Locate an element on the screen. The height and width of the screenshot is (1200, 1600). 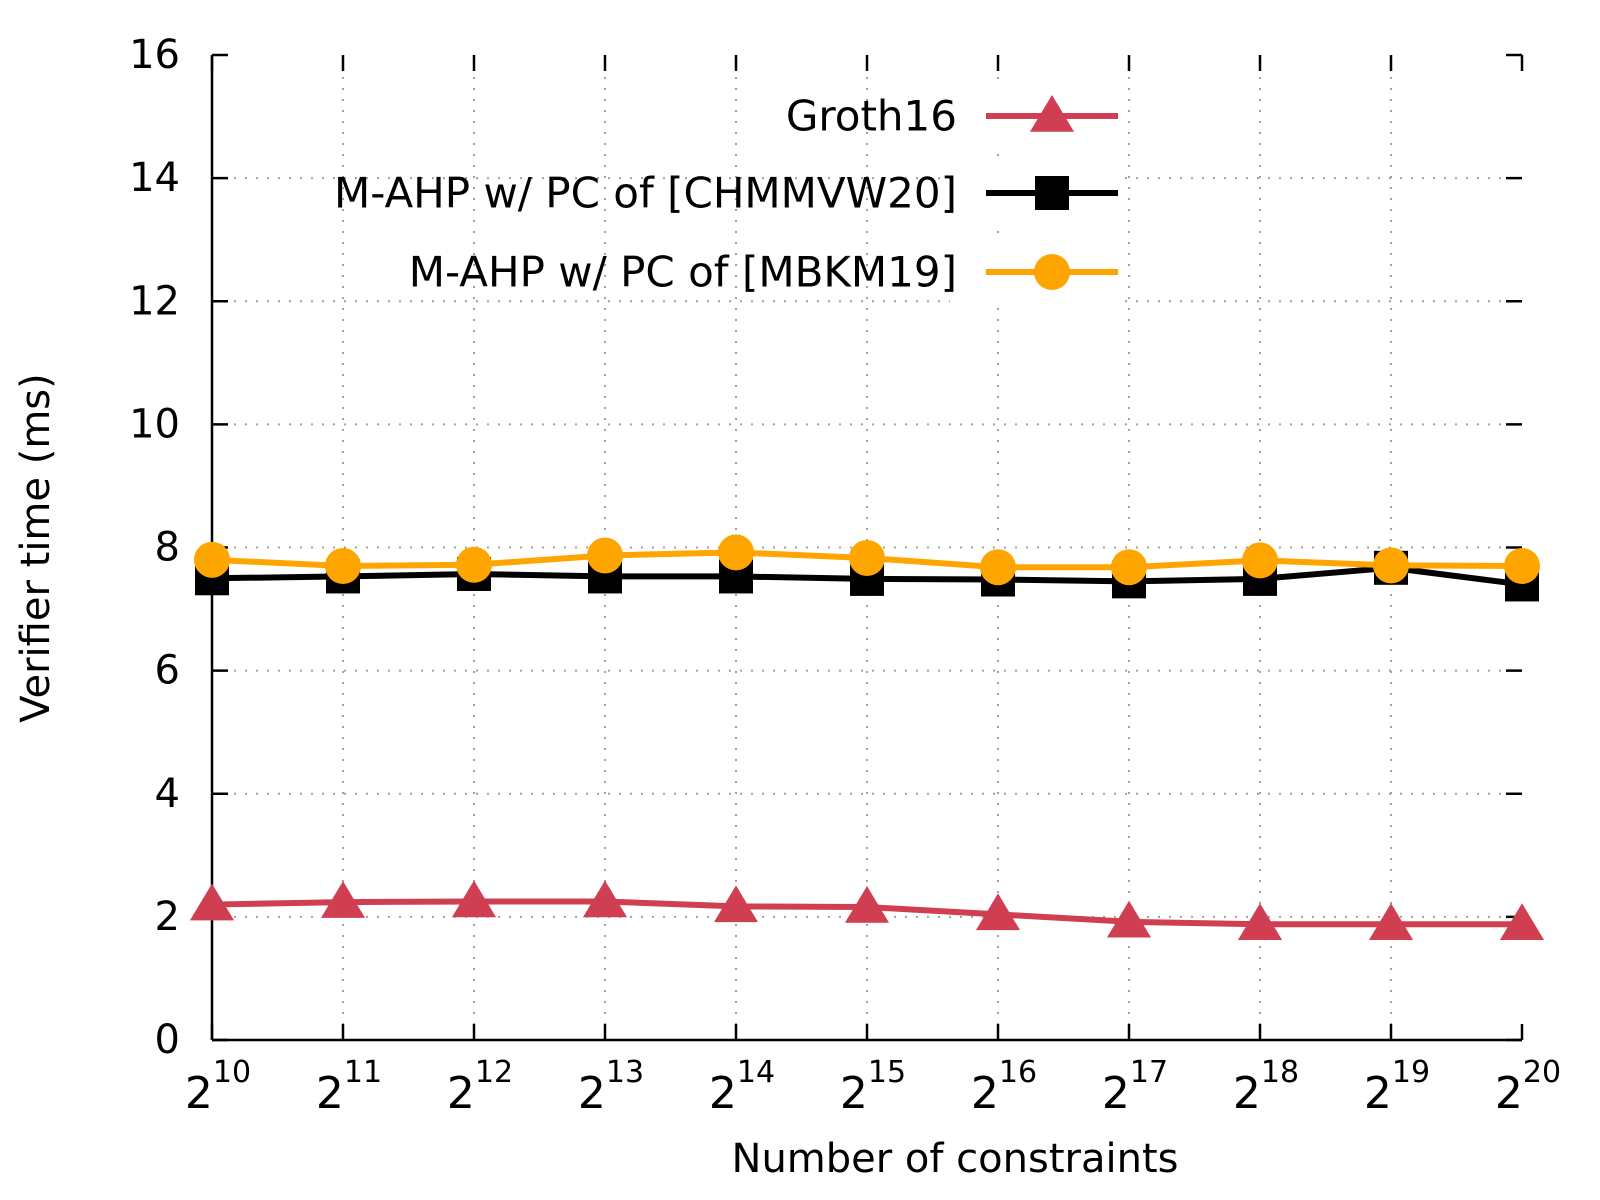
x-tick-label: 212 is located at coordinates (480, 1087).